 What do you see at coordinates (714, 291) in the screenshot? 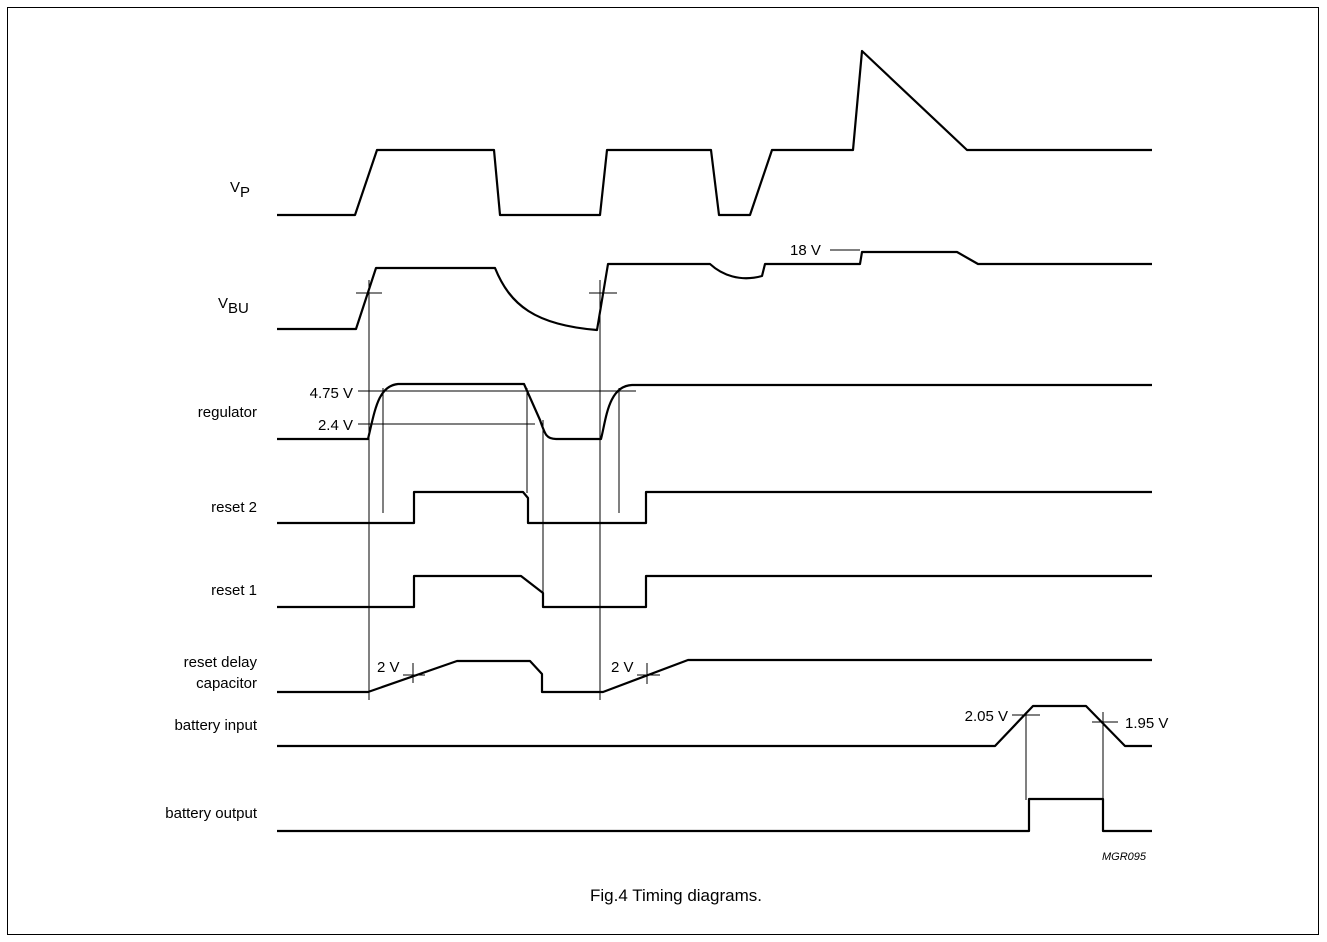
I see `vbu-waveform` at bounding box center [714, 291].